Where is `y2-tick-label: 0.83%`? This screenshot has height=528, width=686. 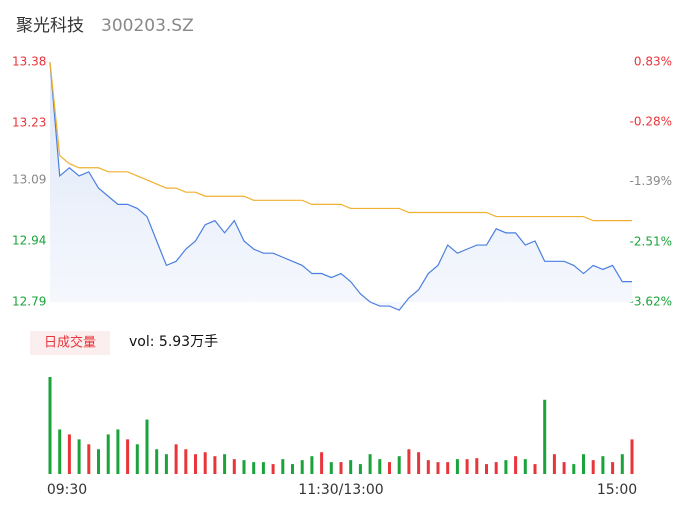 y2-tick-label: 0.83% is located at coordinates (653, 62).